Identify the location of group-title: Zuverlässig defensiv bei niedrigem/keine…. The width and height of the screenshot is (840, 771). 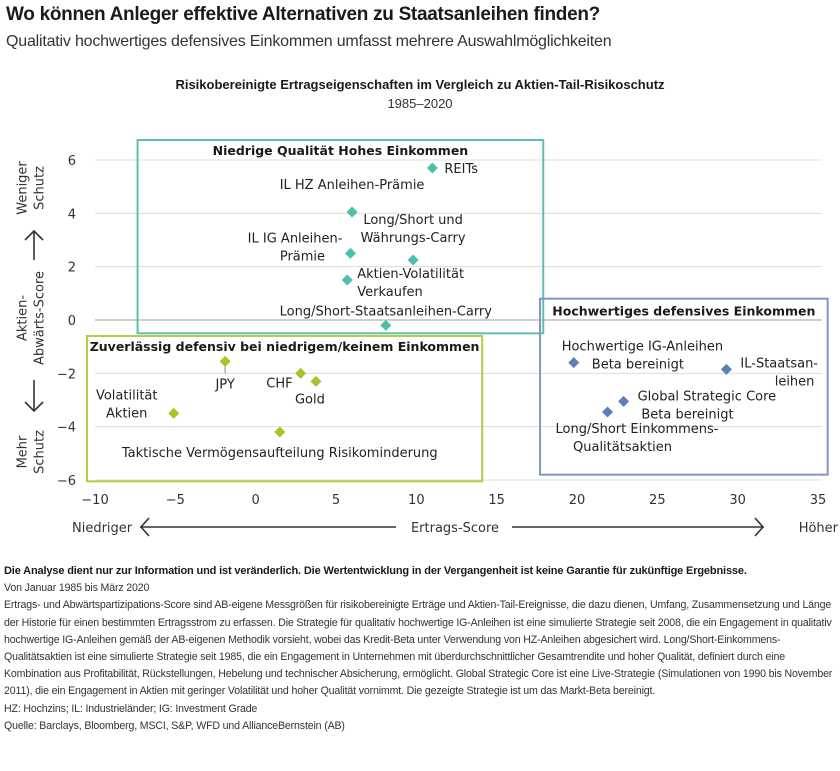
(285, 346).